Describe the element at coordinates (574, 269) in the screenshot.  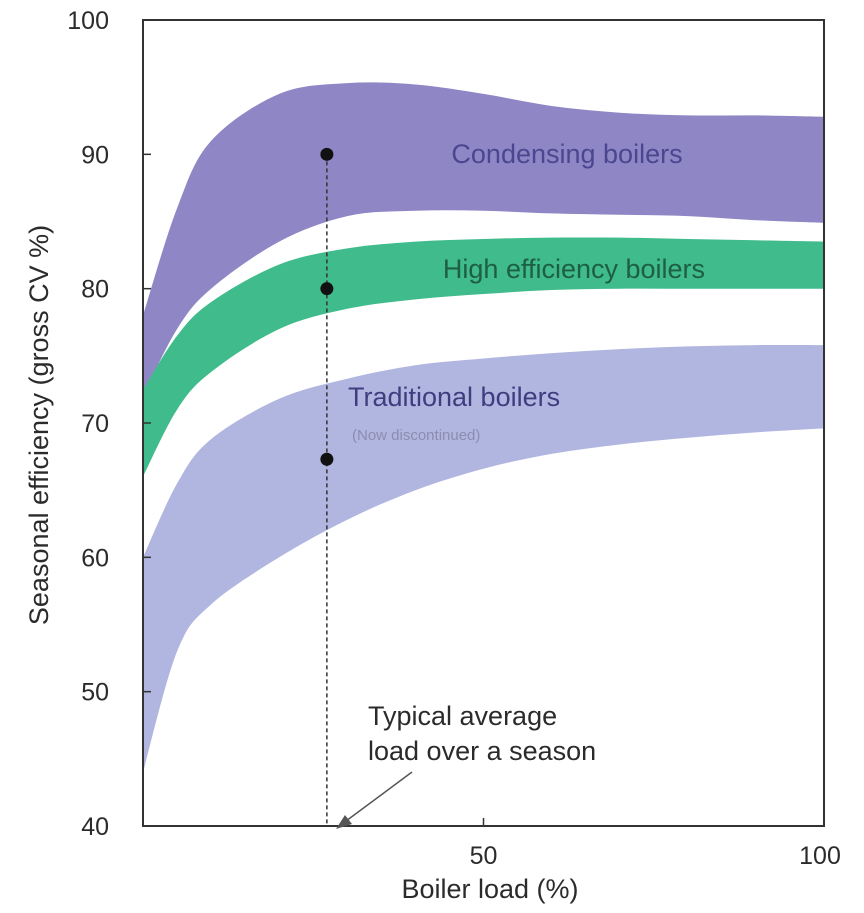
I see `band-label-high-efficiency: High efficiency boilers` at that location.